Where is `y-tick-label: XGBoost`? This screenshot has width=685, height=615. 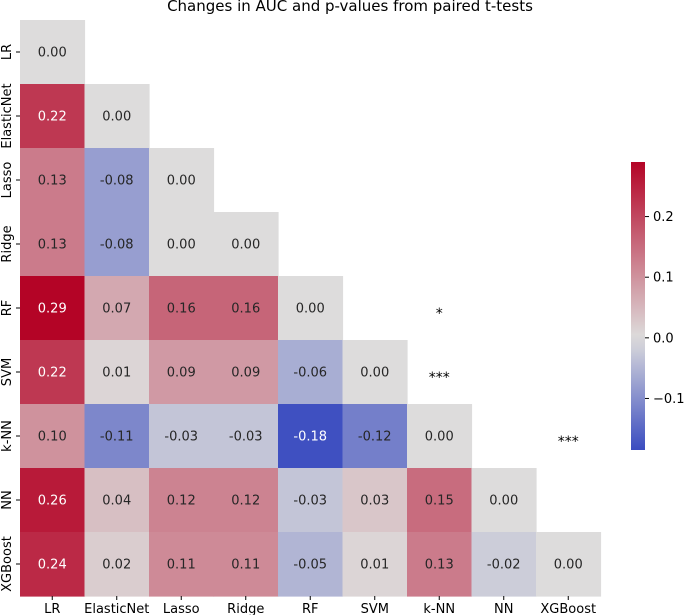 y-tick-label: XGBoost is located at coordinates (7, 564).